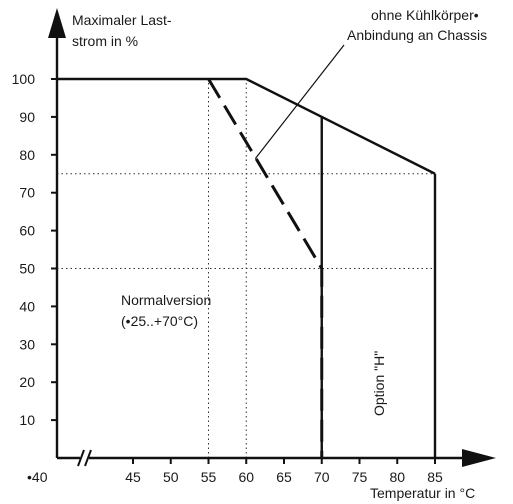  What do you see at coordinates (284, 477) in the screenshot?
I see `x-tick-label-65: 65` at bounding box center [284, 477].